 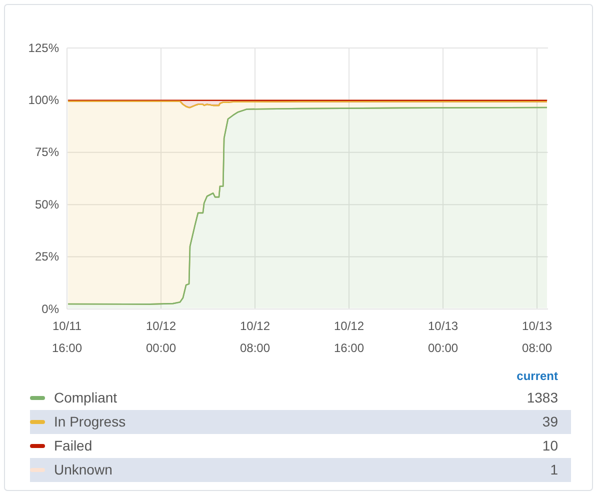 What do you see at coordinates (443, 337) in the screenshot?
I see `x-tick-label: 10/13 00:00` at bounding box center [443, 337].